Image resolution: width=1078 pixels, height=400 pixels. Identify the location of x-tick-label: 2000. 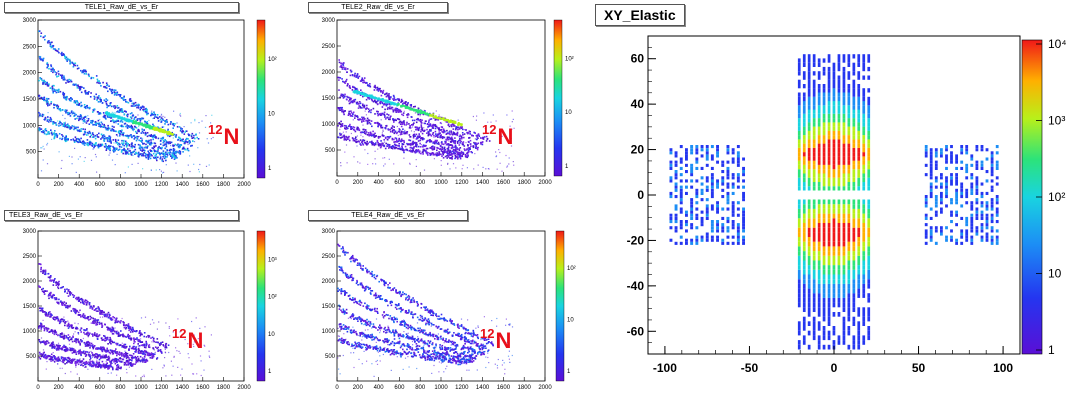
(244, 185).